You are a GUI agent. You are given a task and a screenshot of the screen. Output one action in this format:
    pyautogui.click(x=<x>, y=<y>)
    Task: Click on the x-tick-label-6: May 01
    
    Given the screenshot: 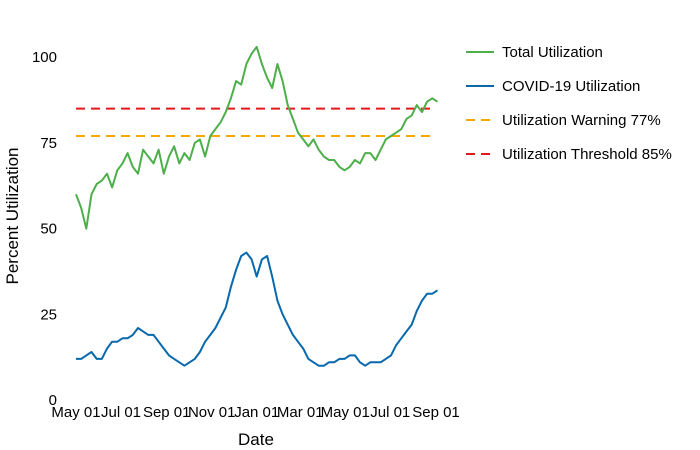 What is the action you would take?
    pyautogui.click(x=345, y=412)
    